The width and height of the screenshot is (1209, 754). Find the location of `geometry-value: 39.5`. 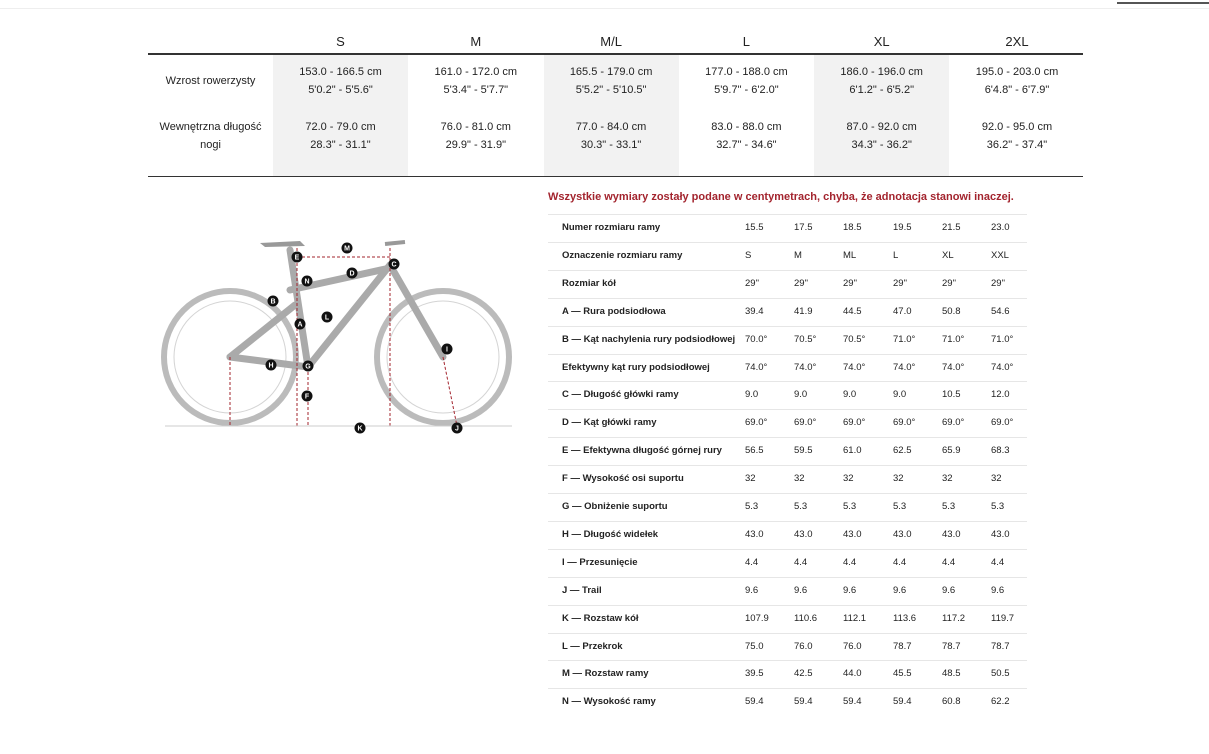

geometry-value: 39.5 is located at coordinates (754, 674).